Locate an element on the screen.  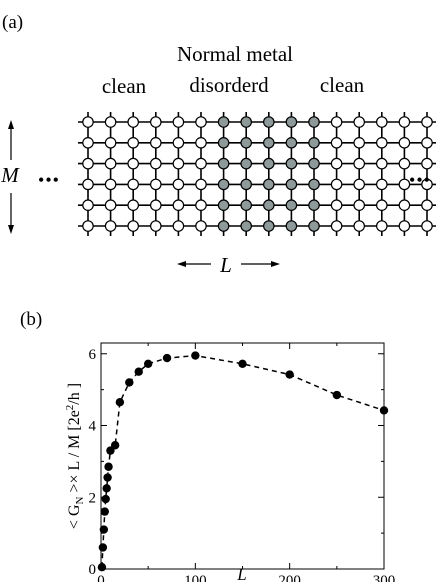
x-tick-label: 100 is located at coordinates (195, 577).